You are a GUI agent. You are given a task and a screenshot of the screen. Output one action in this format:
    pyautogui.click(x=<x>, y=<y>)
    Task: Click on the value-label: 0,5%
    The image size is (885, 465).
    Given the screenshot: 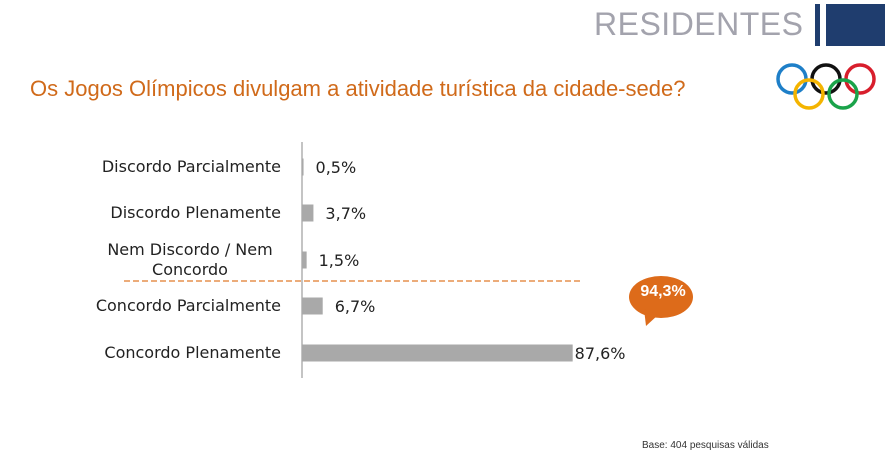 What is the action you would take?
    pyautogui.click(x=336, y=167)
    